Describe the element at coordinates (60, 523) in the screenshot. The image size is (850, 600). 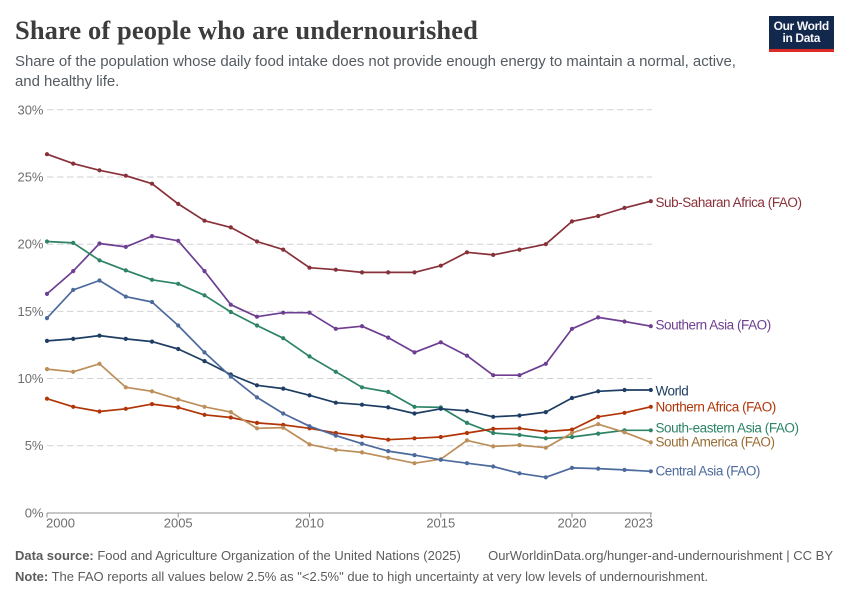
I see `svg-text: 2000` at that location.